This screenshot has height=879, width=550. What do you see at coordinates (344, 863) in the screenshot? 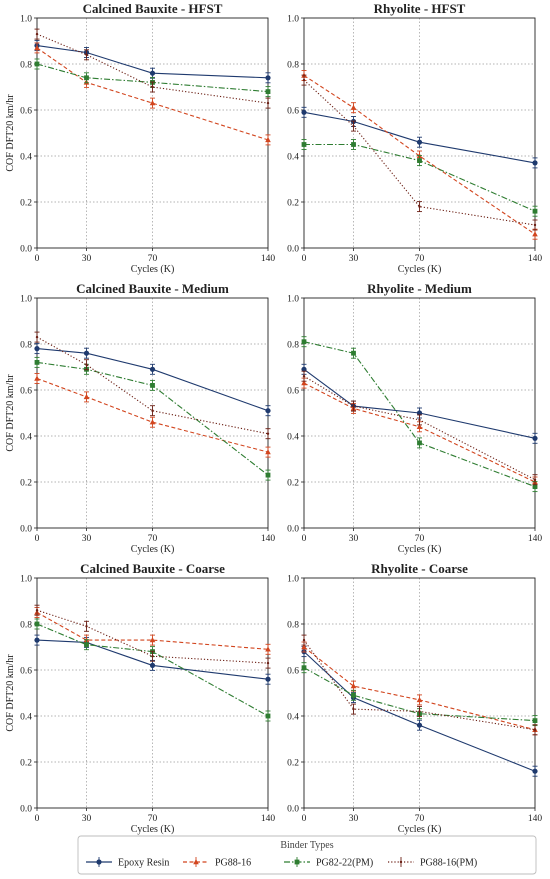
I see `legend-label: PG82-22(PM)` at bounding box center [344, 863].